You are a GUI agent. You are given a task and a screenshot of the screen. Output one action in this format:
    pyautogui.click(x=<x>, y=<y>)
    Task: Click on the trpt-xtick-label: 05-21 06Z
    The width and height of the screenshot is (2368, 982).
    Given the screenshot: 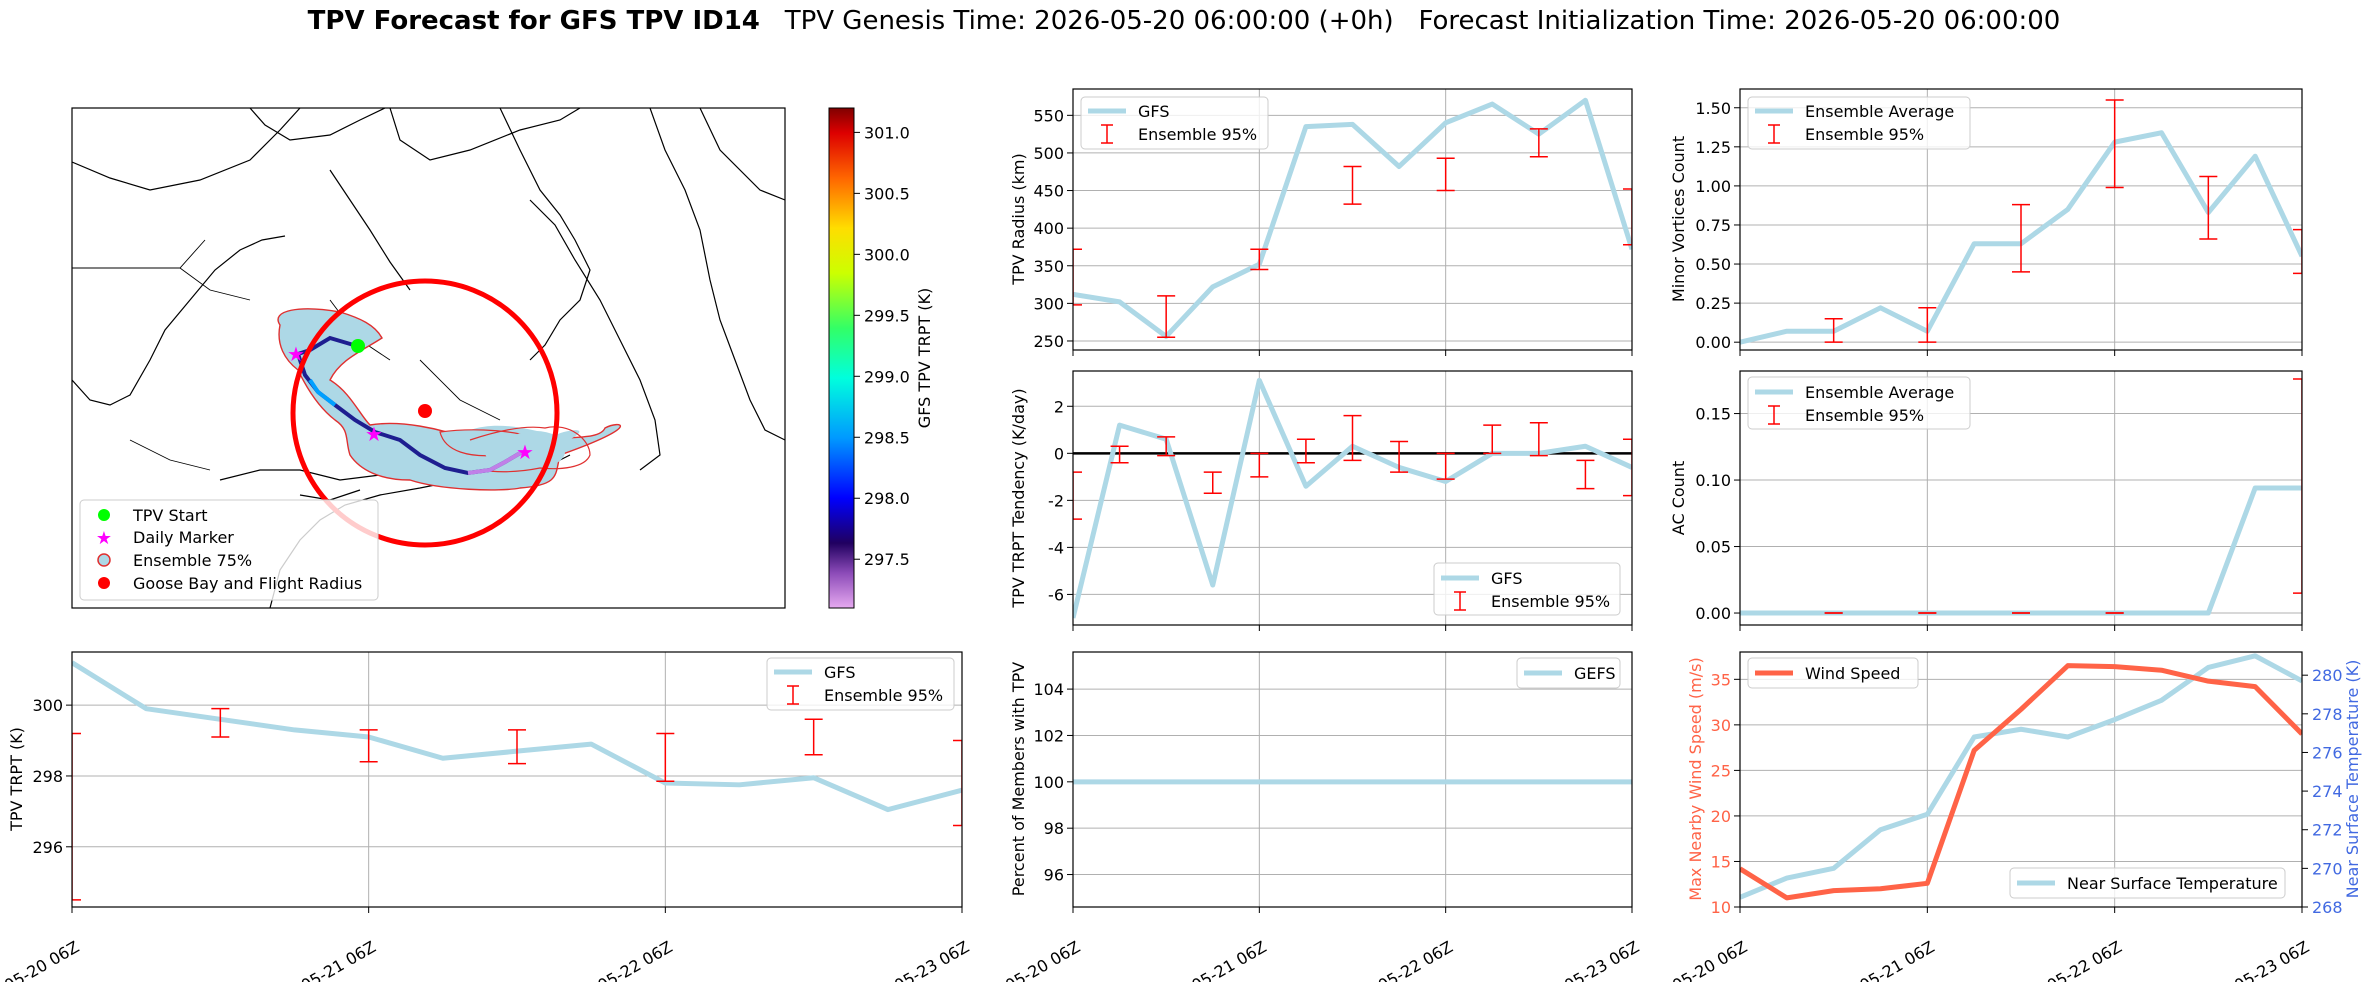 What is the action you would take?
    pyautogui.click(x=338, y=959)
    